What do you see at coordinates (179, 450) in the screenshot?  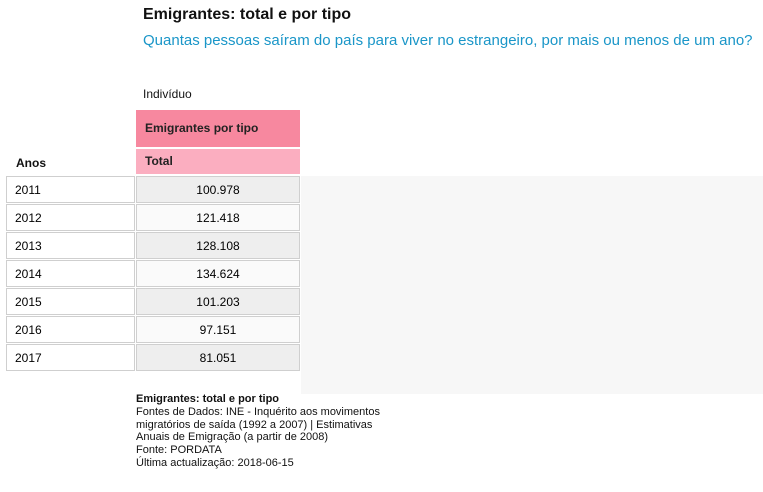 I see `footer-source: Fonte: PORDATA` at bounding box center [179, 450].